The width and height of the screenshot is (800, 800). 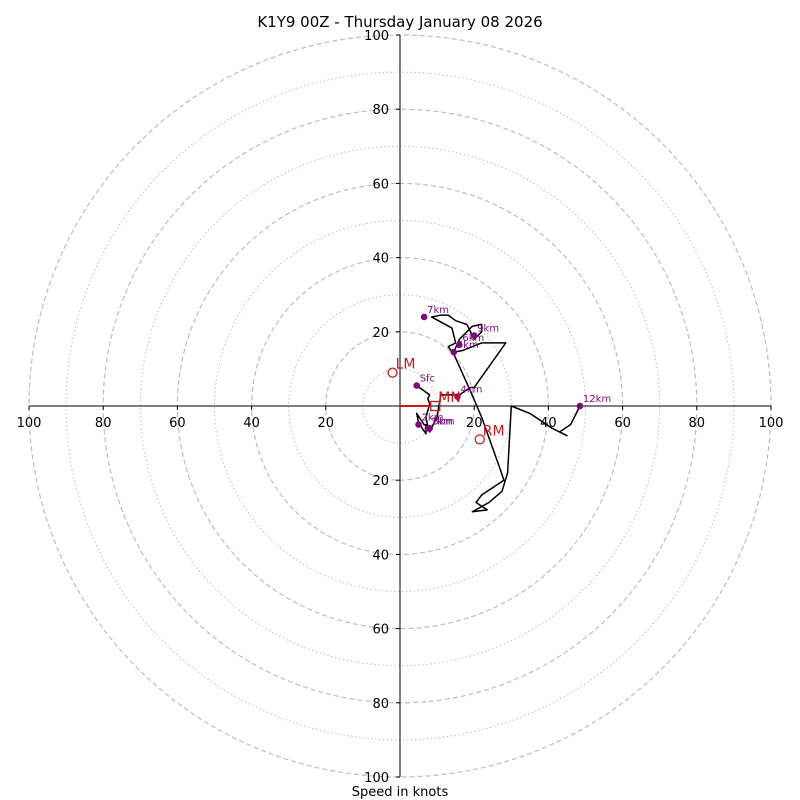 I want to click on level-marker-7km, so click(x=424, y=317).